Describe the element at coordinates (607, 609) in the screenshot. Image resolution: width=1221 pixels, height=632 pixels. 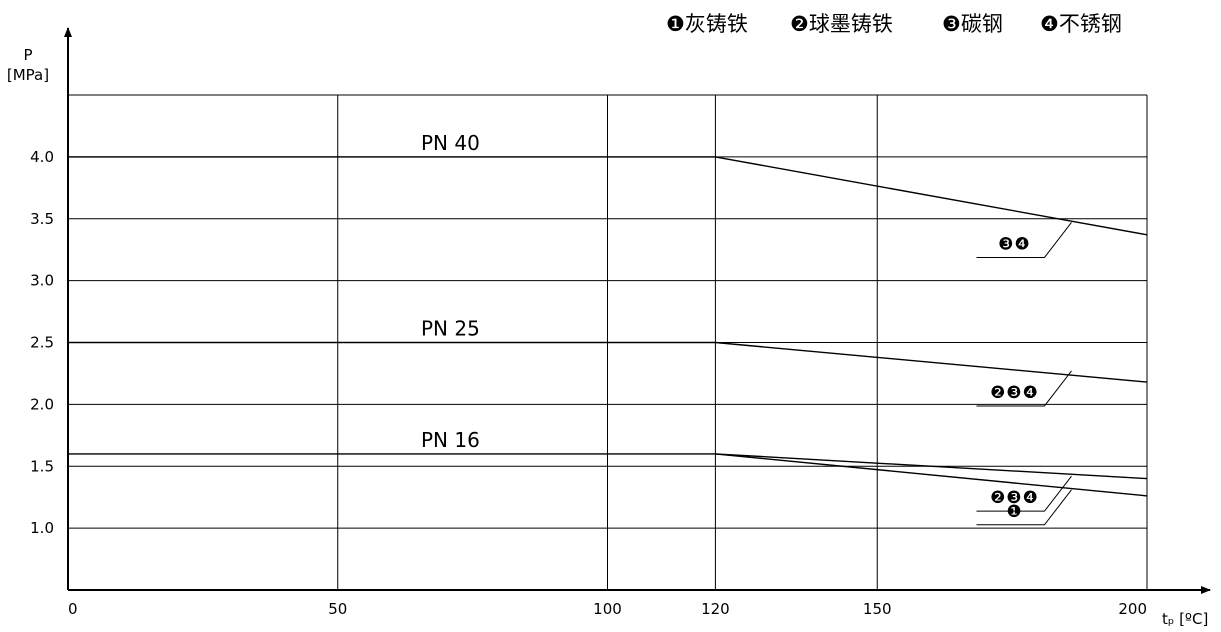
I see `x-tick-label: 100` at that location.